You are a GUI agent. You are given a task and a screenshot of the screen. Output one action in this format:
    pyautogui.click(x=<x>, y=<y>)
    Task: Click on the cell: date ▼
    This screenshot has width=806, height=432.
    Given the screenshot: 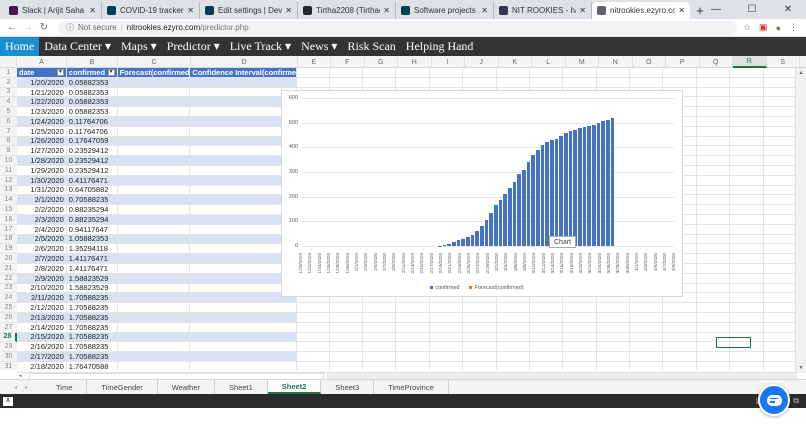 What is the action you would take?
    pyautogui.click(x=42, y=72)
    